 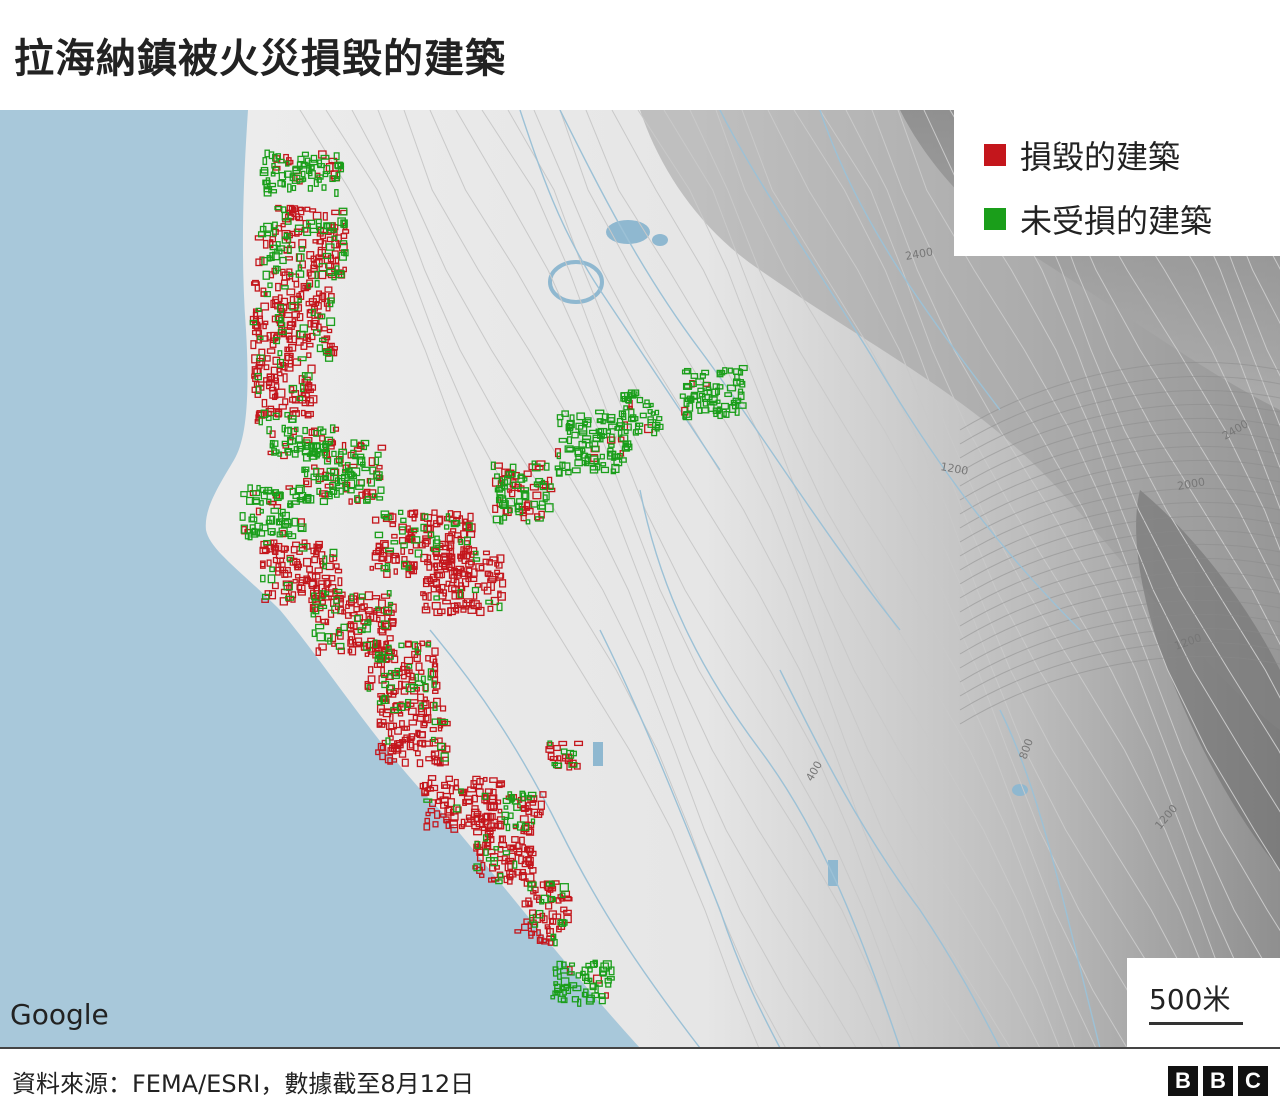 I want to click on logo-letter: C, so click(x=1253, y=1081).